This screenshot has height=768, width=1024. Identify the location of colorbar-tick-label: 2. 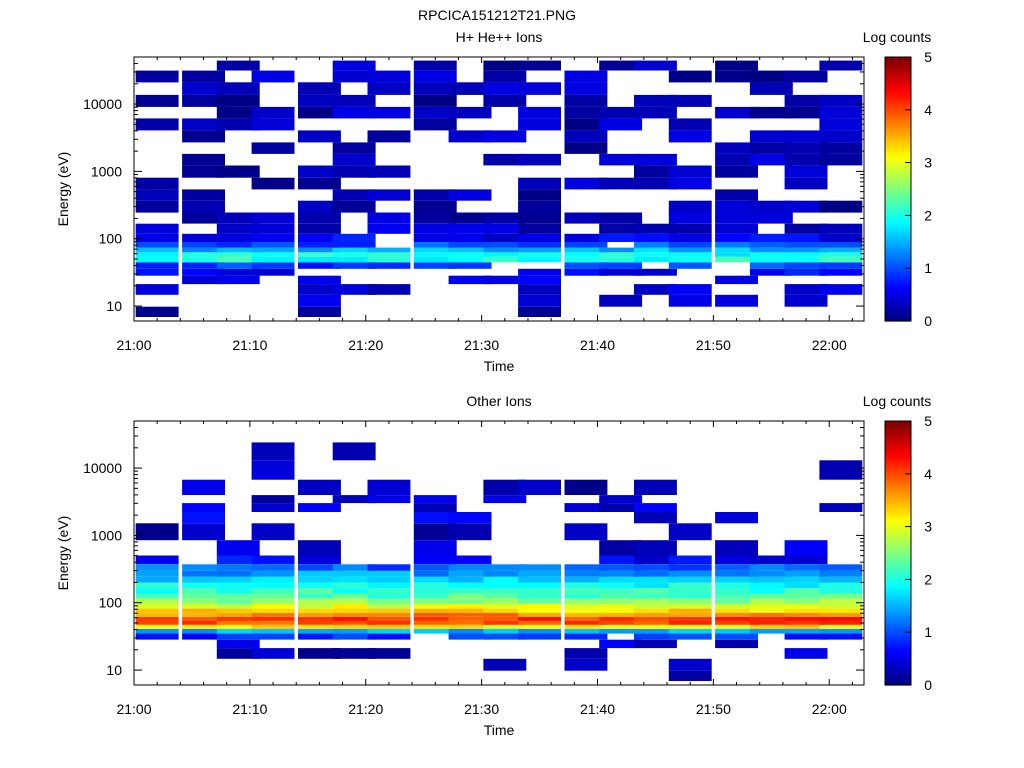
(928, 215).